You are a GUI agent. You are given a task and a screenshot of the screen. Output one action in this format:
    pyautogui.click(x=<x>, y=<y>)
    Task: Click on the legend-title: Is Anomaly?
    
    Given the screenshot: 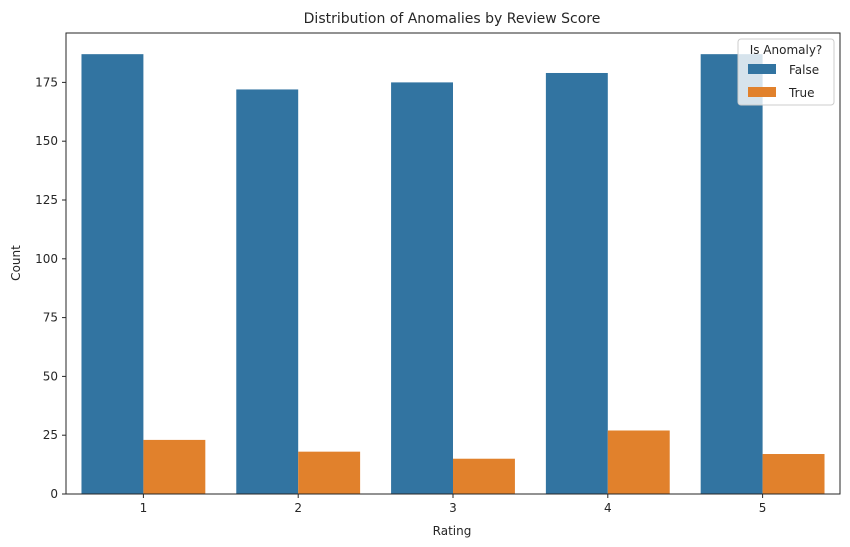 What is the action you would take?
    pyautogui.click(x=786, y=50)
    